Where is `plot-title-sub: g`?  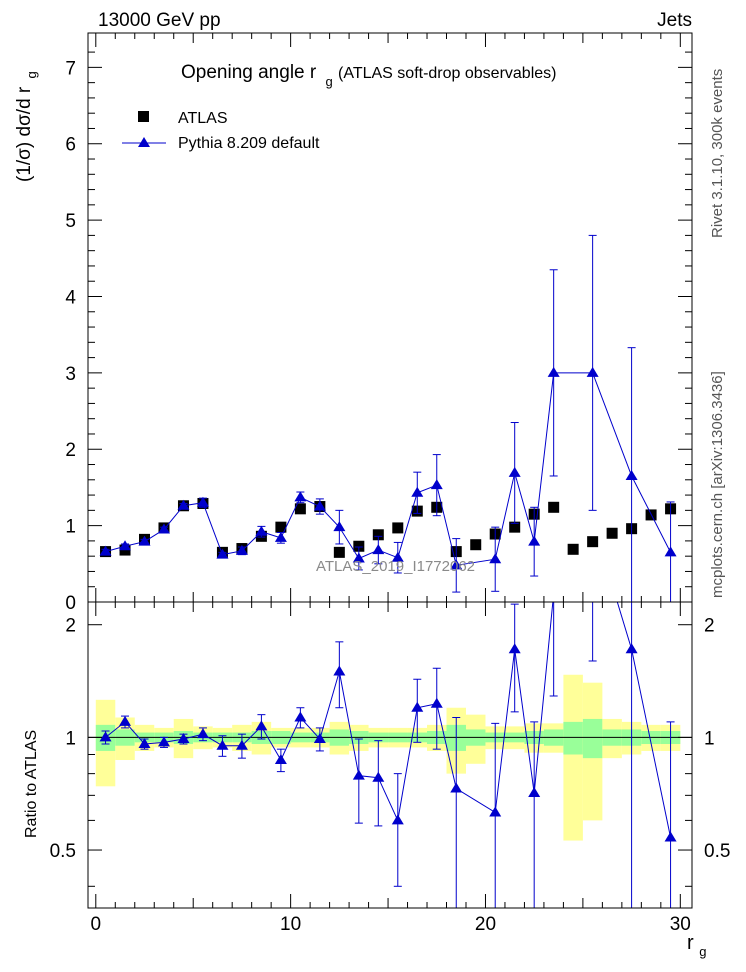 plot-title-sub: g is located at coordinates (329, 81).